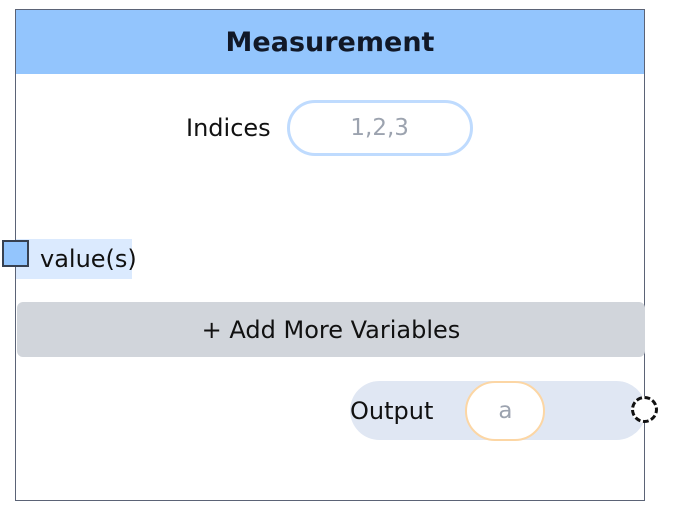  What do you see at coordinates (88, 259) in the screenshot?
I see `input-variable-label: value(s)` at bounding box center [88, 259].